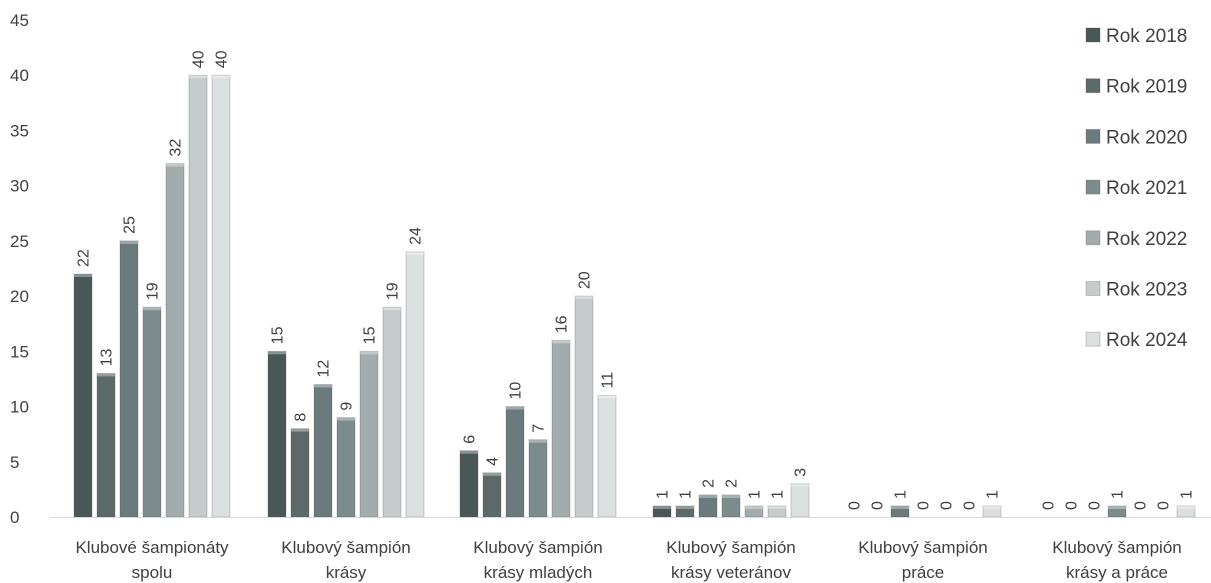 The height and width of the screenshot is (583, 1211). Describe the element at coordinates (19, 296) in the screenshot. I see `y-tick-label: 20` at that location.